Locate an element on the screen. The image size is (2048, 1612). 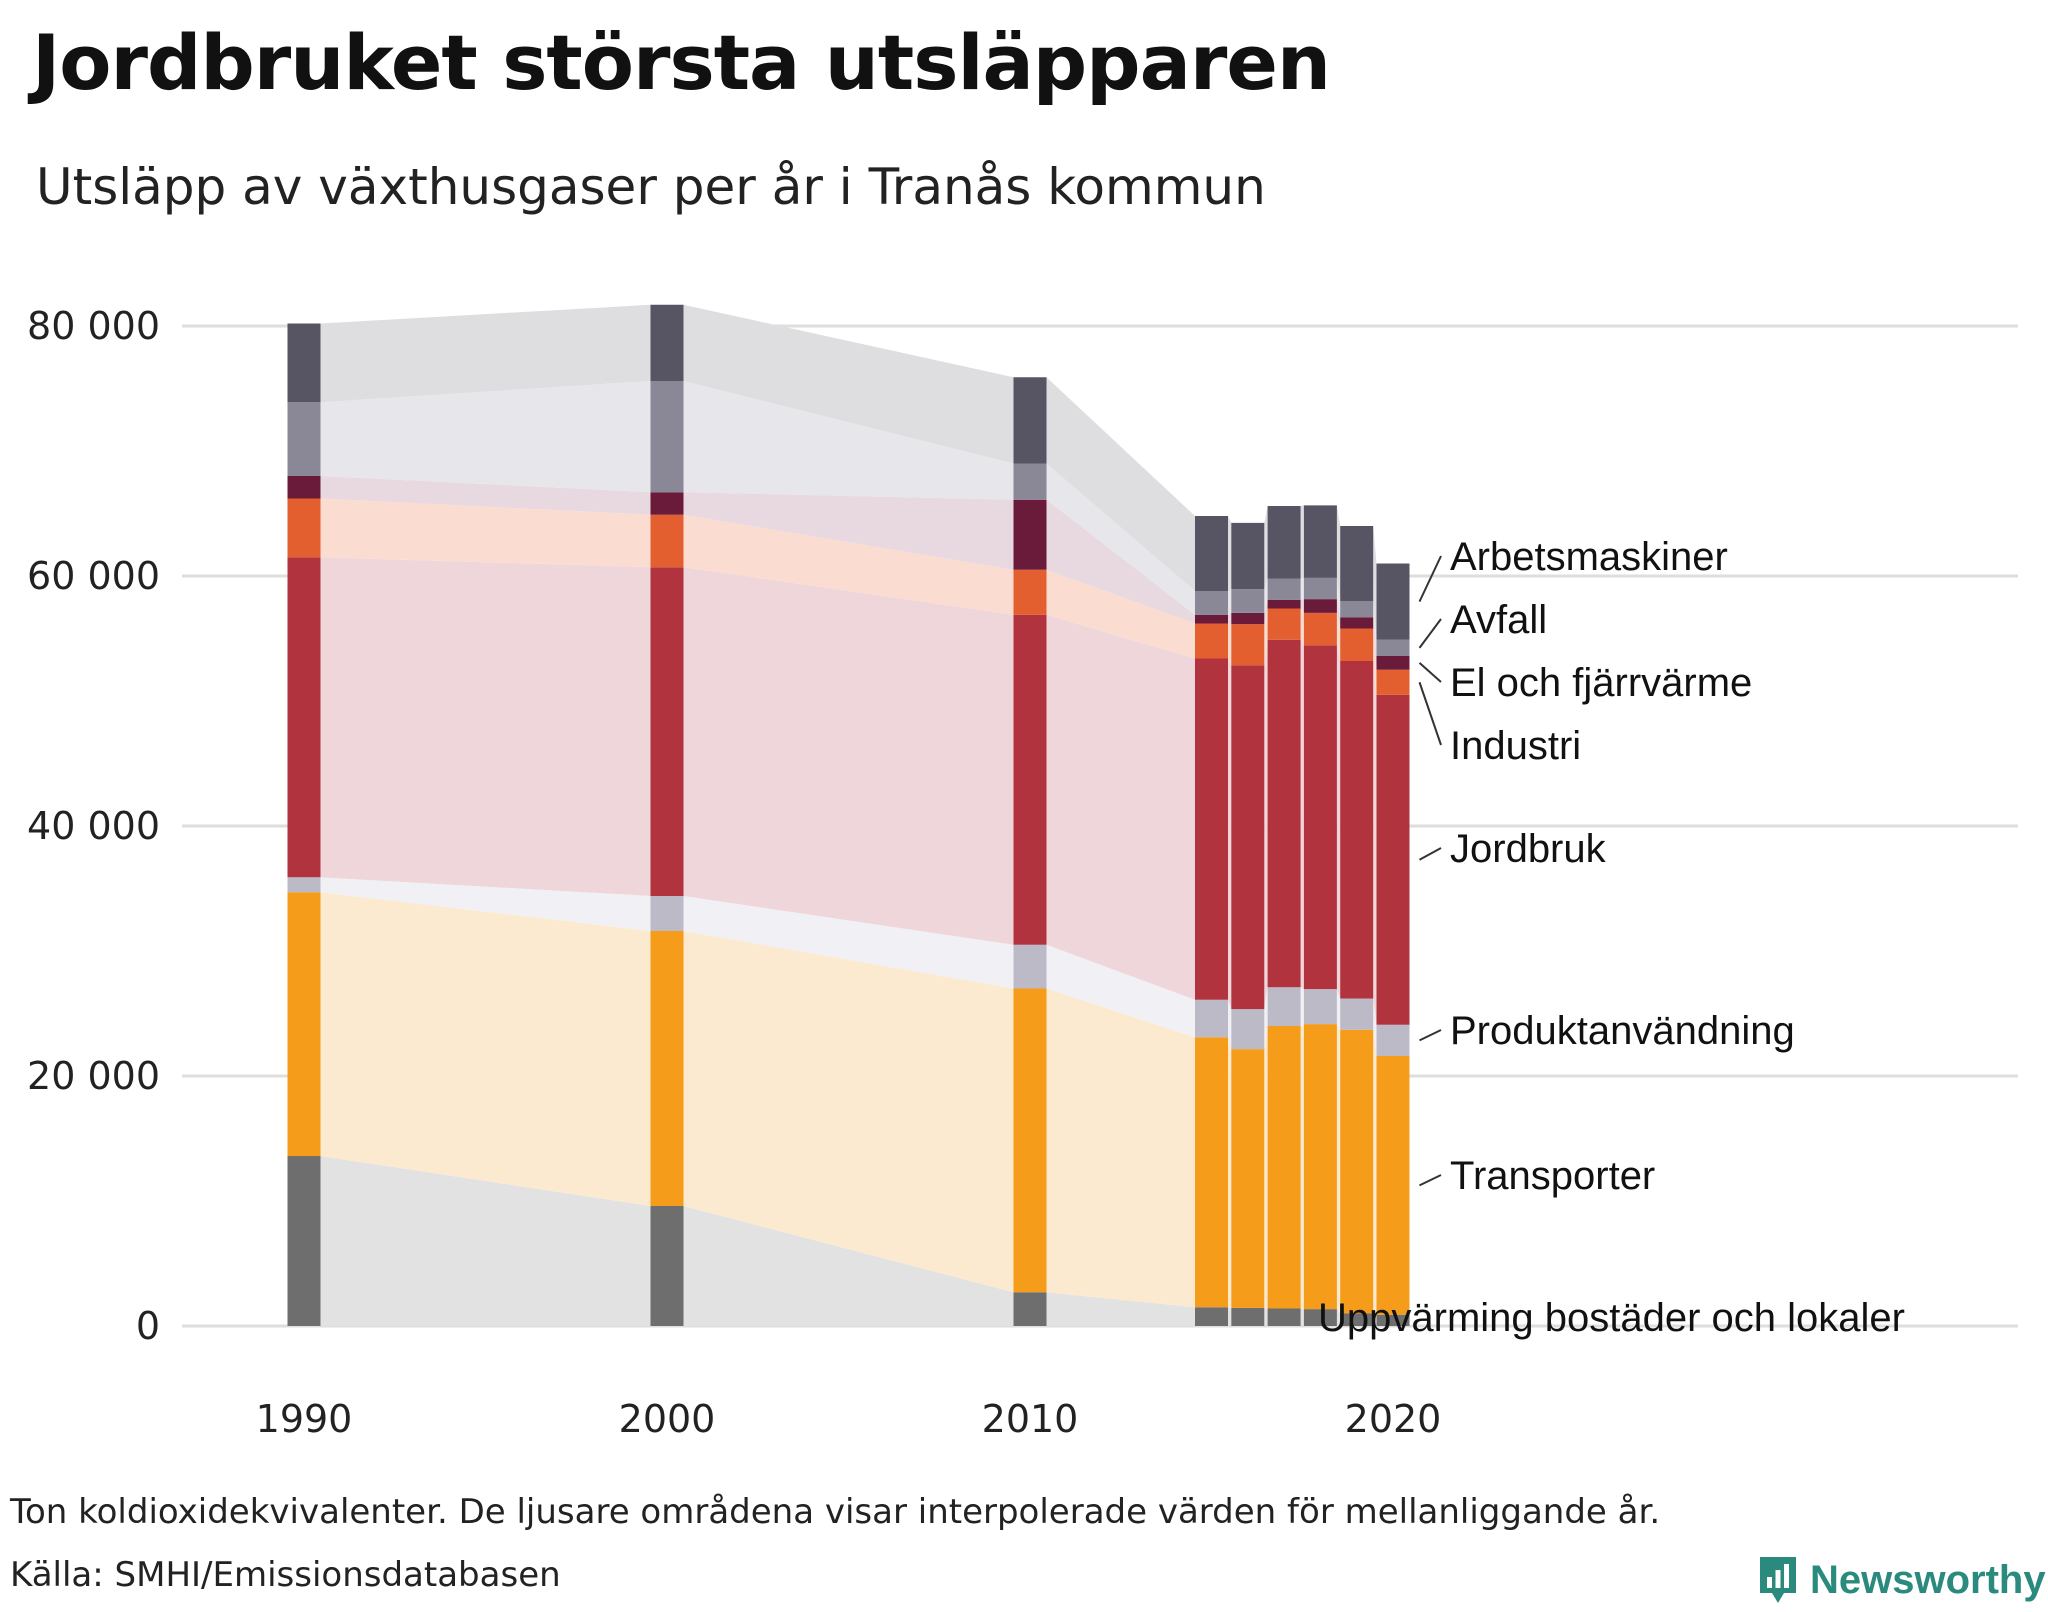
y-tick-label: 0 is located at coordinates (148, 1326).